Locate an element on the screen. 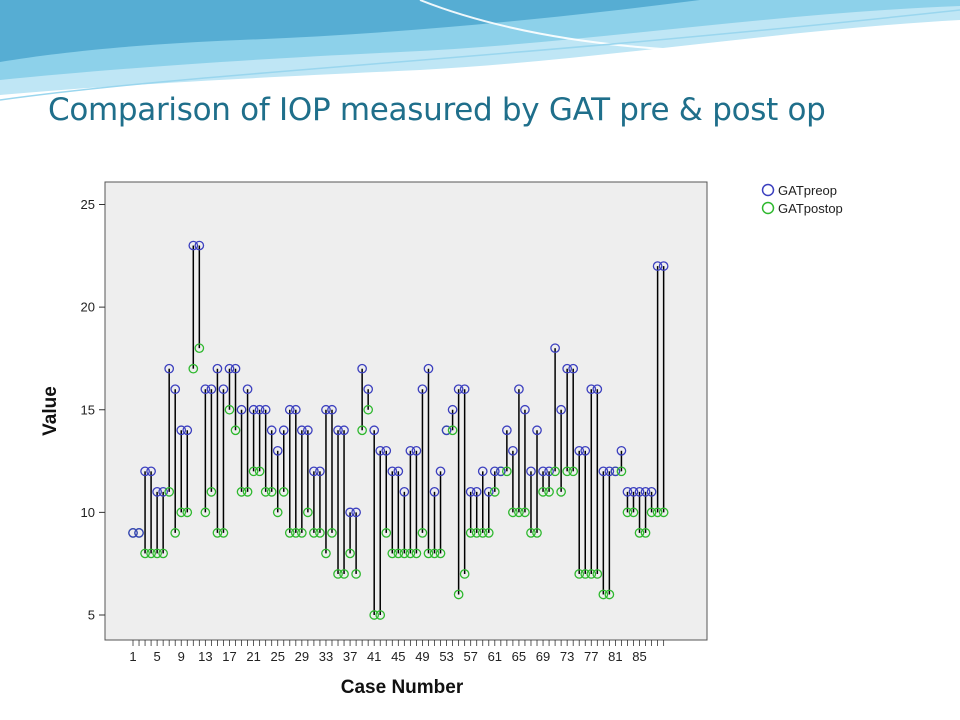  x-tick-label: 1 is located at coordinates (132, 656).